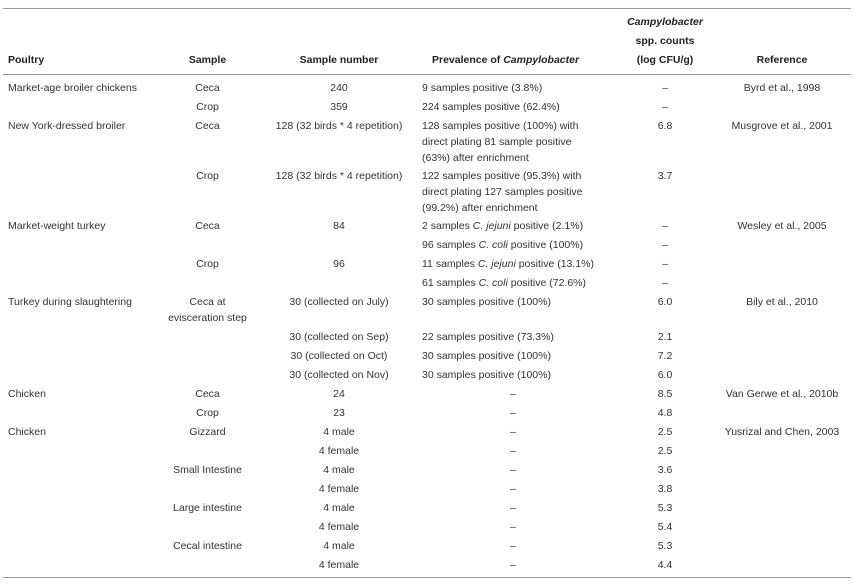  What do you see at coordinates (427, 8) in the screenshot?
I see `top-rule` at bounding box center [427, 8].